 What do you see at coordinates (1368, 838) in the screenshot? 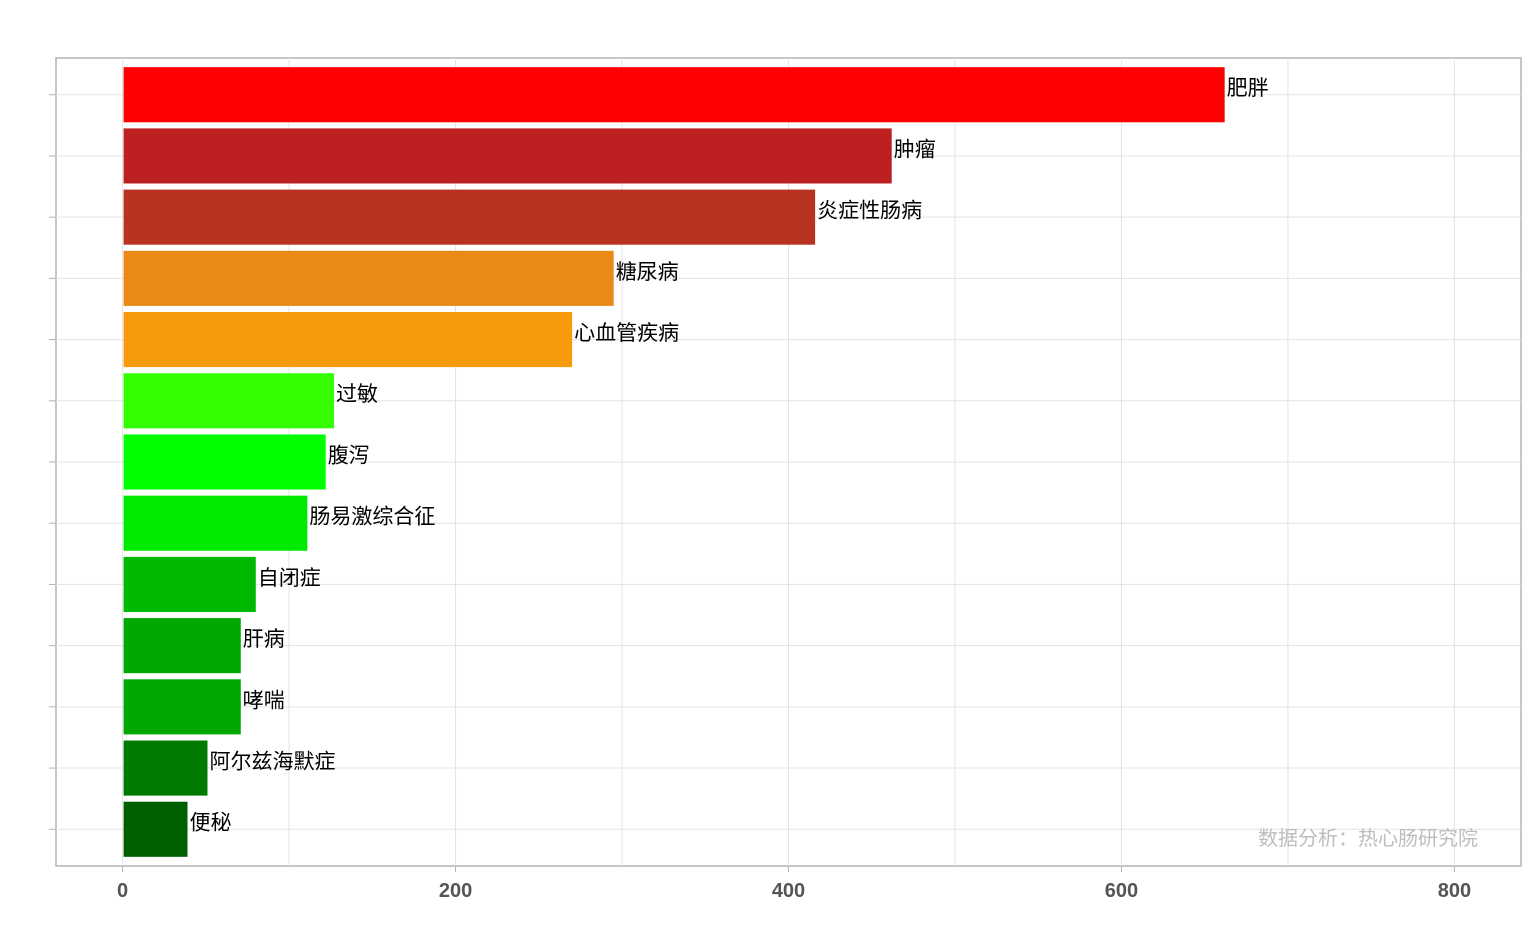
I see `watermark-text: 数据分析：热心肠研究院` at bounding box center [1368, 838].